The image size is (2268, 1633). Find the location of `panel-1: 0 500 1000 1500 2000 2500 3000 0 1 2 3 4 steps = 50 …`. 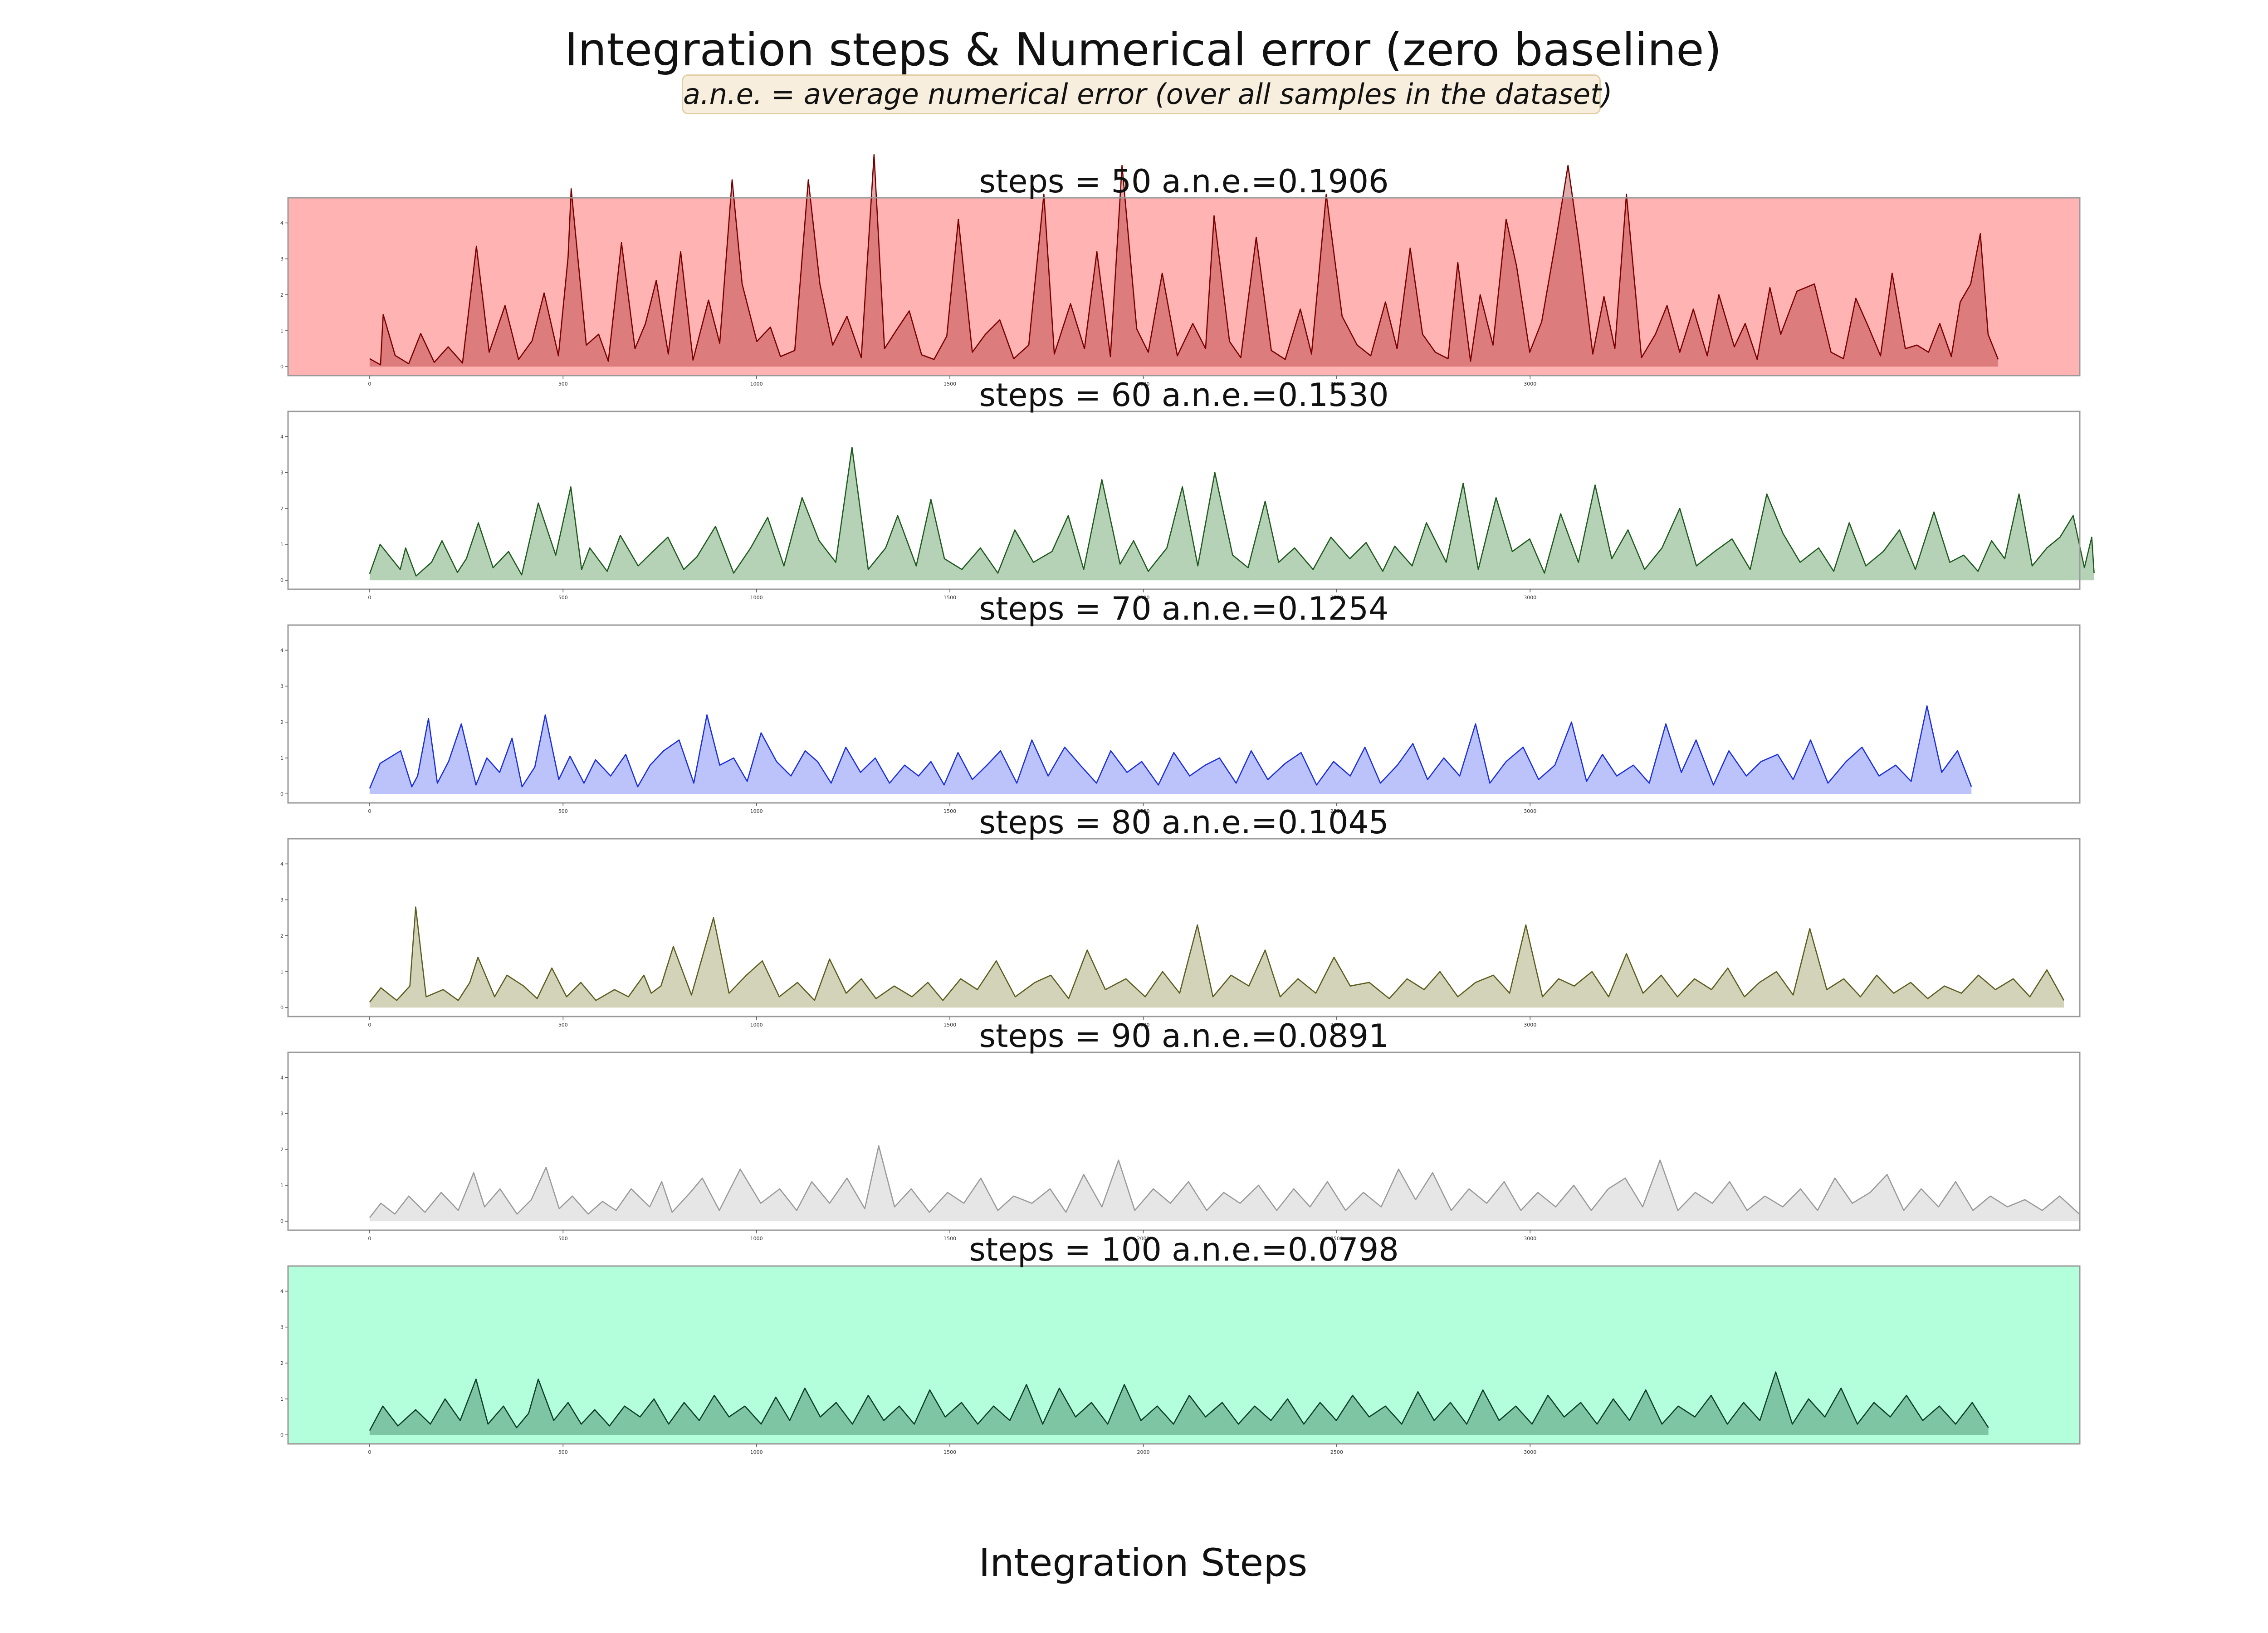

panel-1: 0 500 1000 1500 2000 2500 3000 0 1 2 3 4 steps = 50 … is located at coordinates (1181, 270).